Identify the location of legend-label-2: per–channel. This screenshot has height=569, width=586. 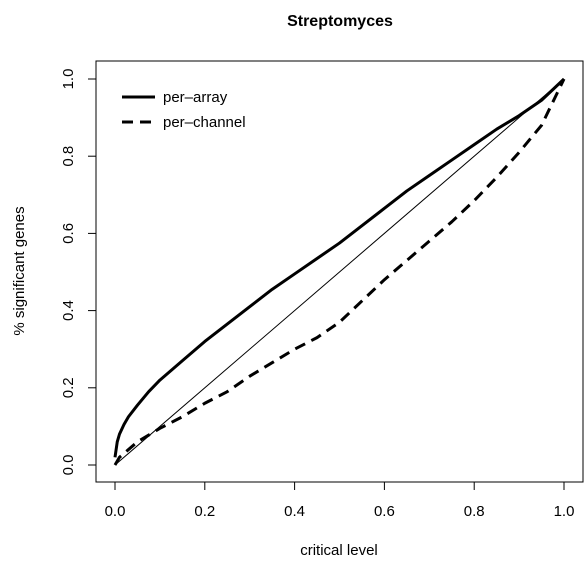
(204, 122).